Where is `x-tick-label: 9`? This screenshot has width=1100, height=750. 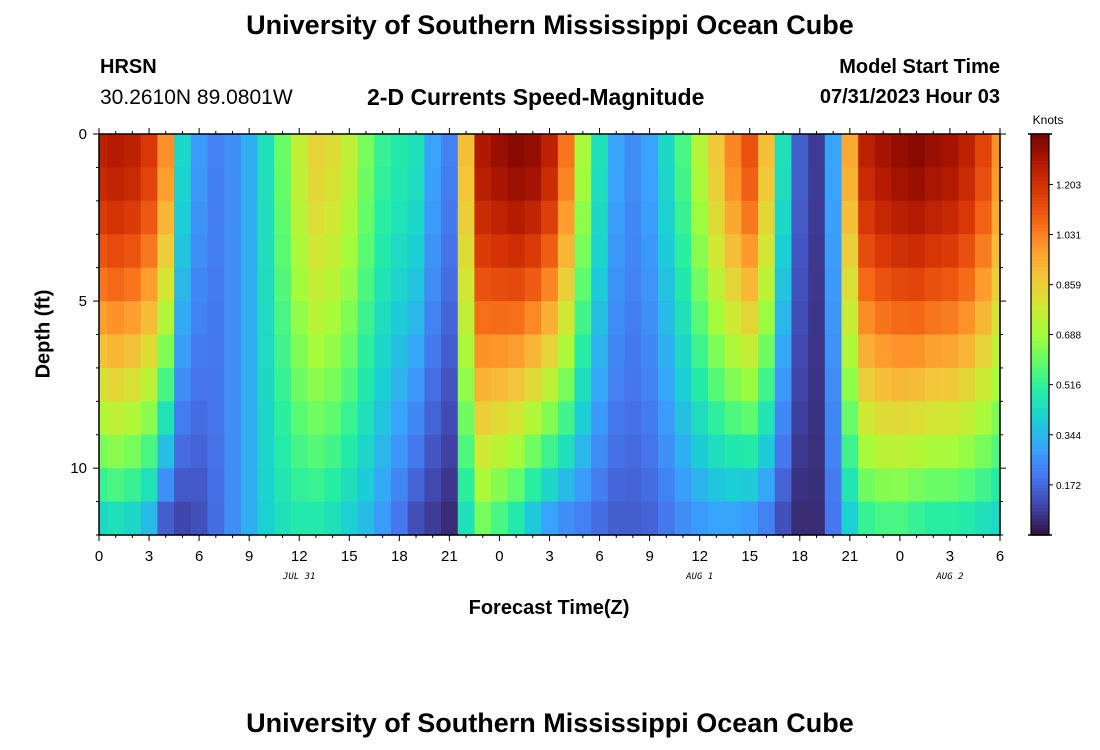 x-tick-label: 9 is located at coordinates (249, 556).